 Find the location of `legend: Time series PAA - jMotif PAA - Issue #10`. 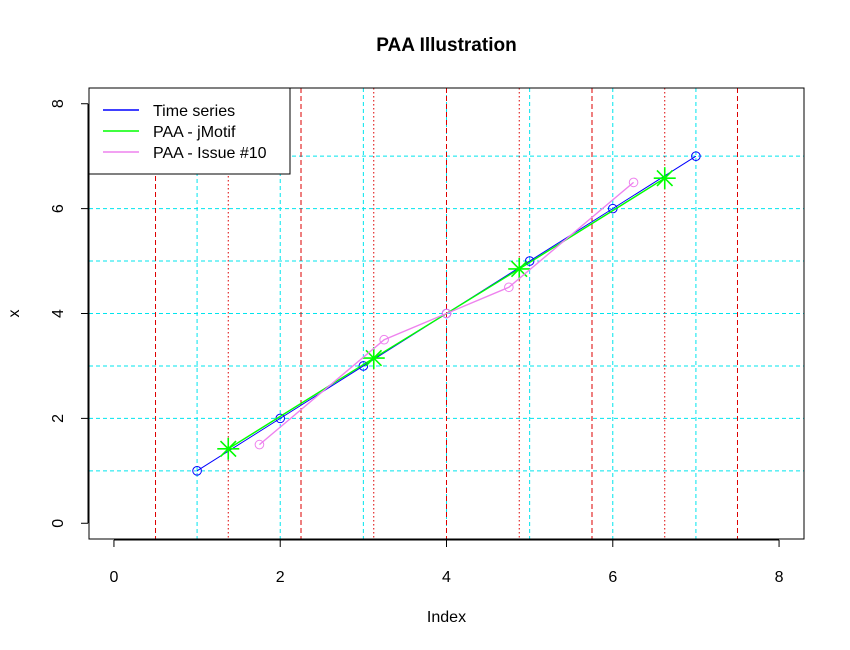

legend: Time series PAA - jMotif PAA - Issue #10 is located at coordinates (189, 131).